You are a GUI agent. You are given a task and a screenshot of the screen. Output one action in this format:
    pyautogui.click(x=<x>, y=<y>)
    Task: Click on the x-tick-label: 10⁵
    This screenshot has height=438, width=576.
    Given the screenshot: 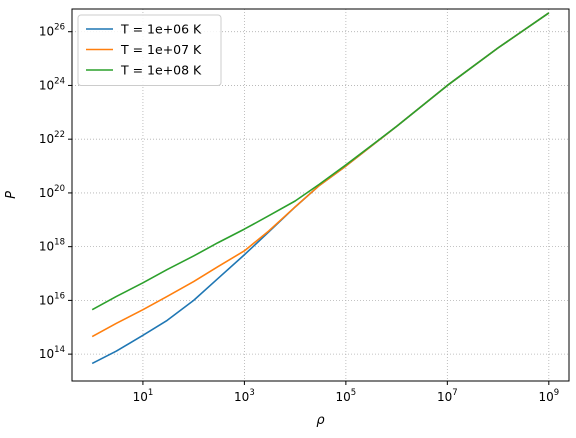 What is the action you would take?
    pyautogui.click(x=346, y=396)
    